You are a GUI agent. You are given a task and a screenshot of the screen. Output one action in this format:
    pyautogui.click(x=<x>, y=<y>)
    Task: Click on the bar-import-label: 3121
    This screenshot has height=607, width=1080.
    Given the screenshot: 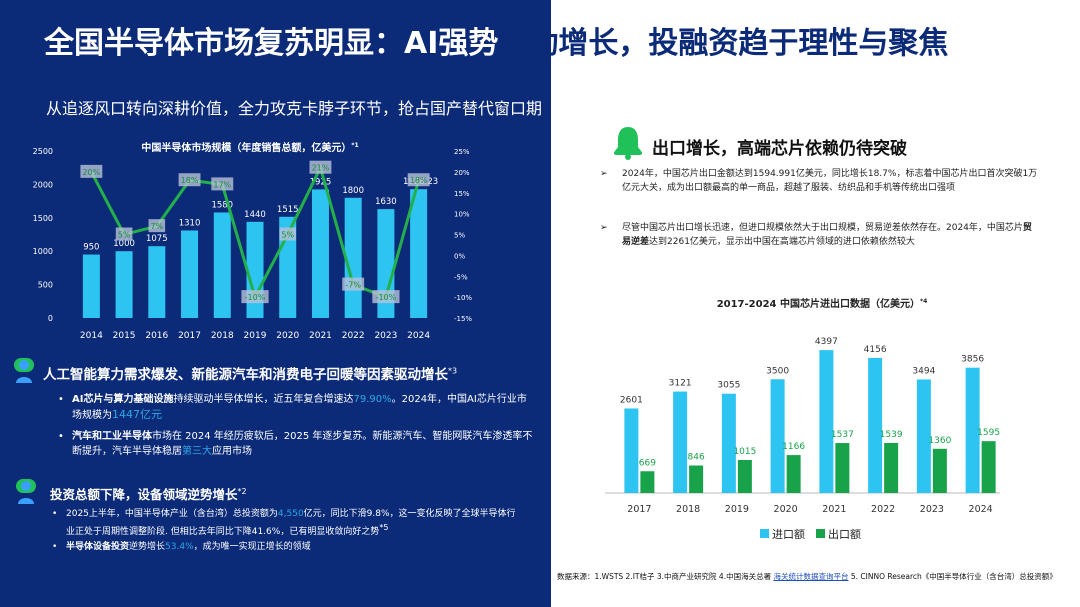 What is the action you would take?
    pyautogui.click(x=680, y=384)
    